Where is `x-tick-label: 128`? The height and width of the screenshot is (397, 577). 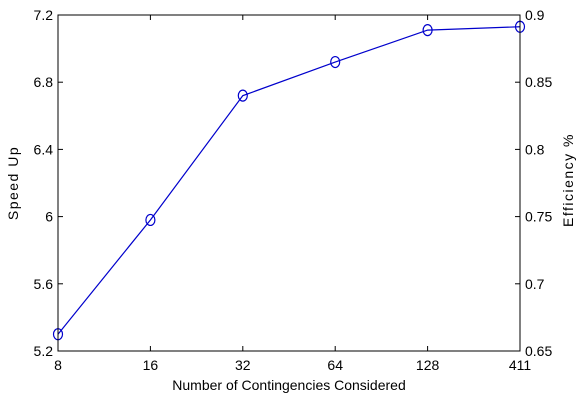
x-tick-label: 128 is located at coordinates (428, 365).